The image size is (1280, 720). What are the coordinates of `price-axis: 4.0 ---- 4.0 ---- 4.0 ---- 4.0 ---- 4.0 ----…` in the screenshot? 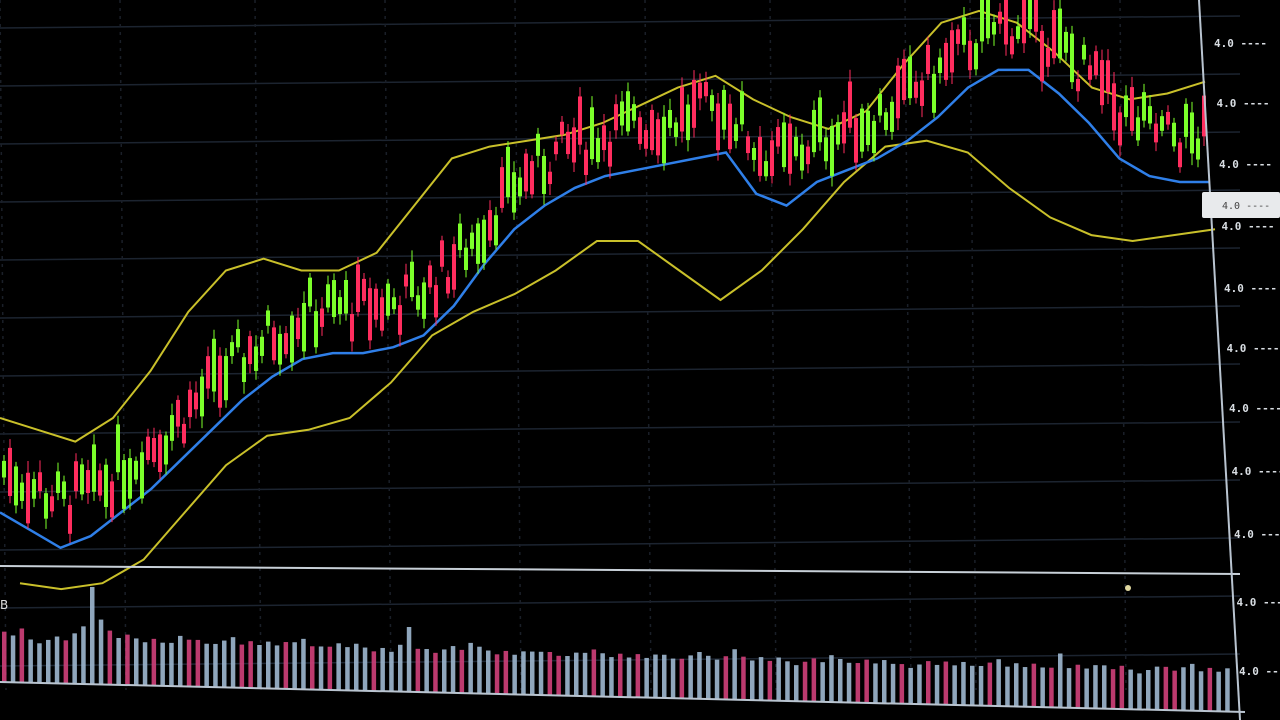 It's located at (1247, 357).